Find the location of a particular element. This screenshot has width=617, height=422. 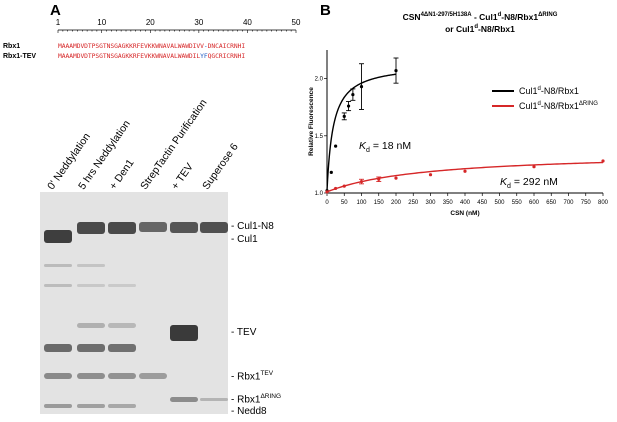

panel-a-letter: A is located at coordinates (55, 10).